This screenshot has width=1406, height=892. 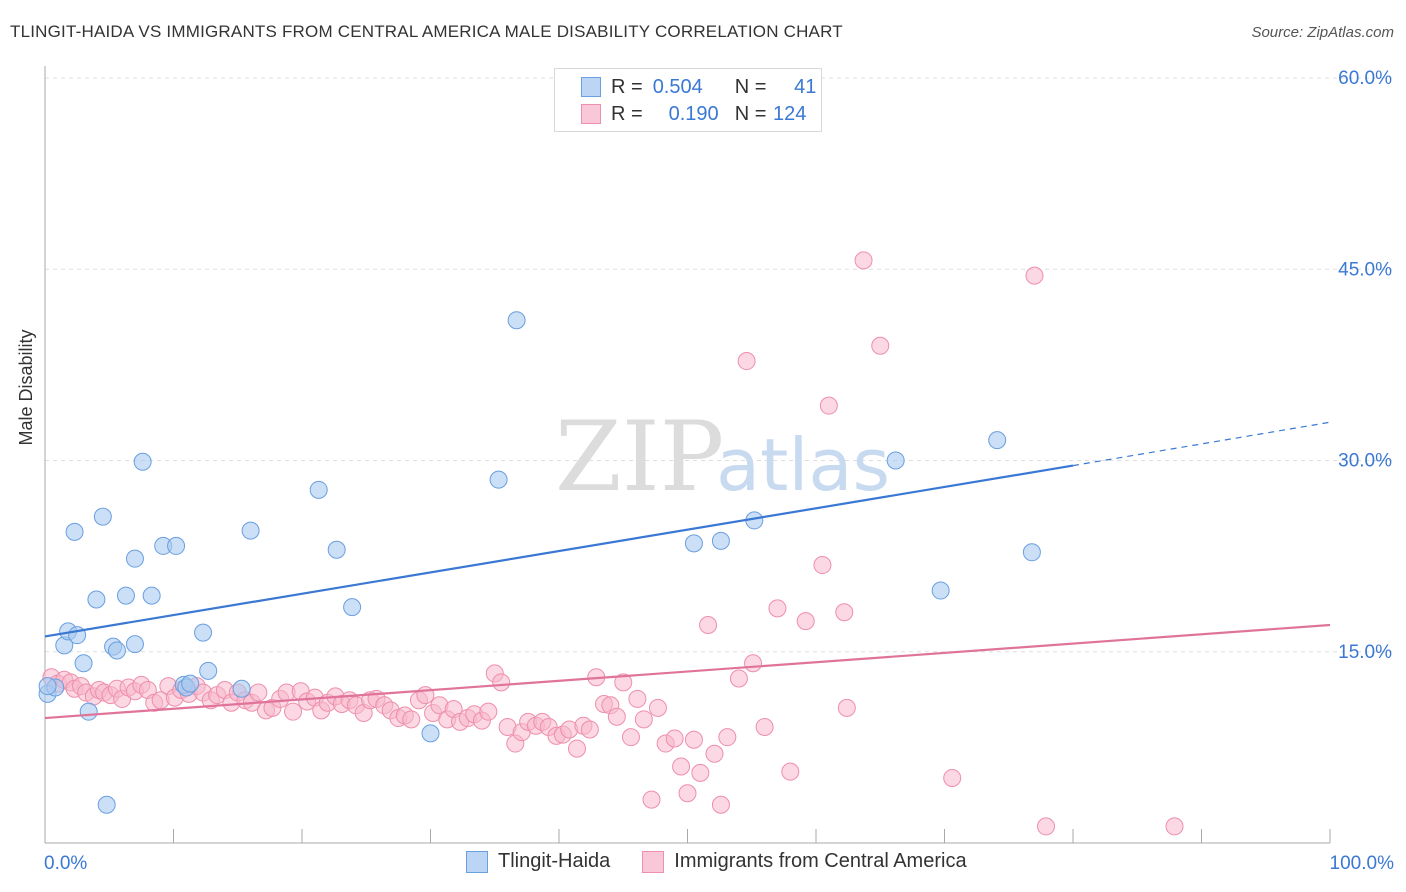 I want to click on watermark-zip: ZIP, so click(x=639, y=457).